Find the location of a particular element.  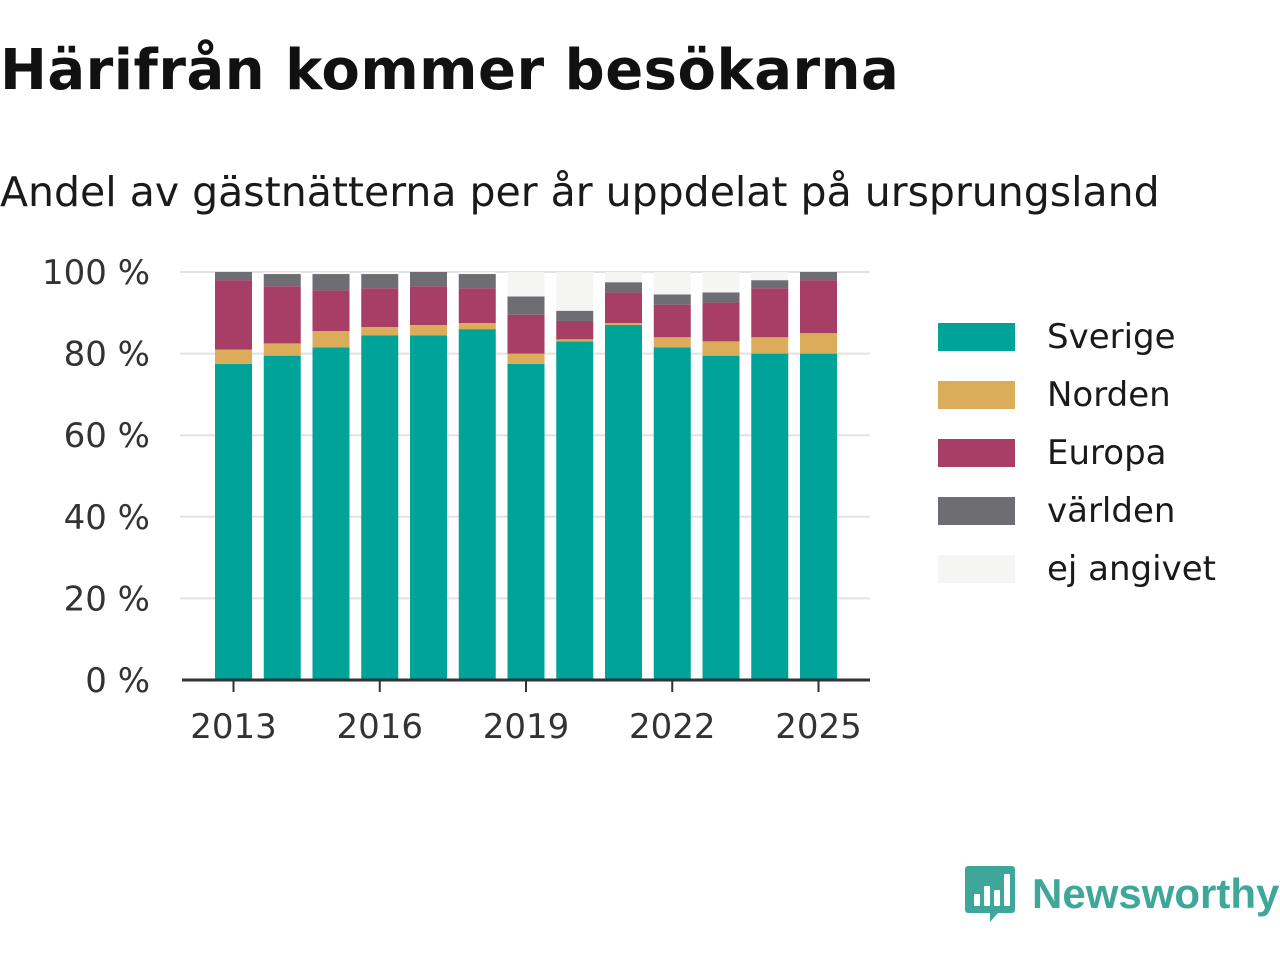

x-tick-label: 2025 is located at coordinates (818, 727).